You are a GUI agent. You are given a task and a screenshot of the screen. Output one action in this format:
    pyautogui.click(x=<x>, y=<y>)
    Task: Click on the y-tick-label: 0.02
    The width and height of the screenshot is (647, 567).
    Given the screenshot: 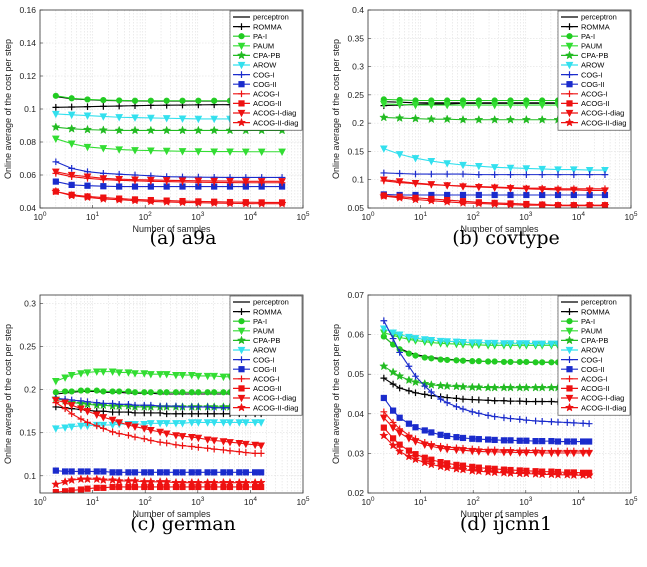 What is the action you would take?
    pyautogui.click(x=355, y=493)
    